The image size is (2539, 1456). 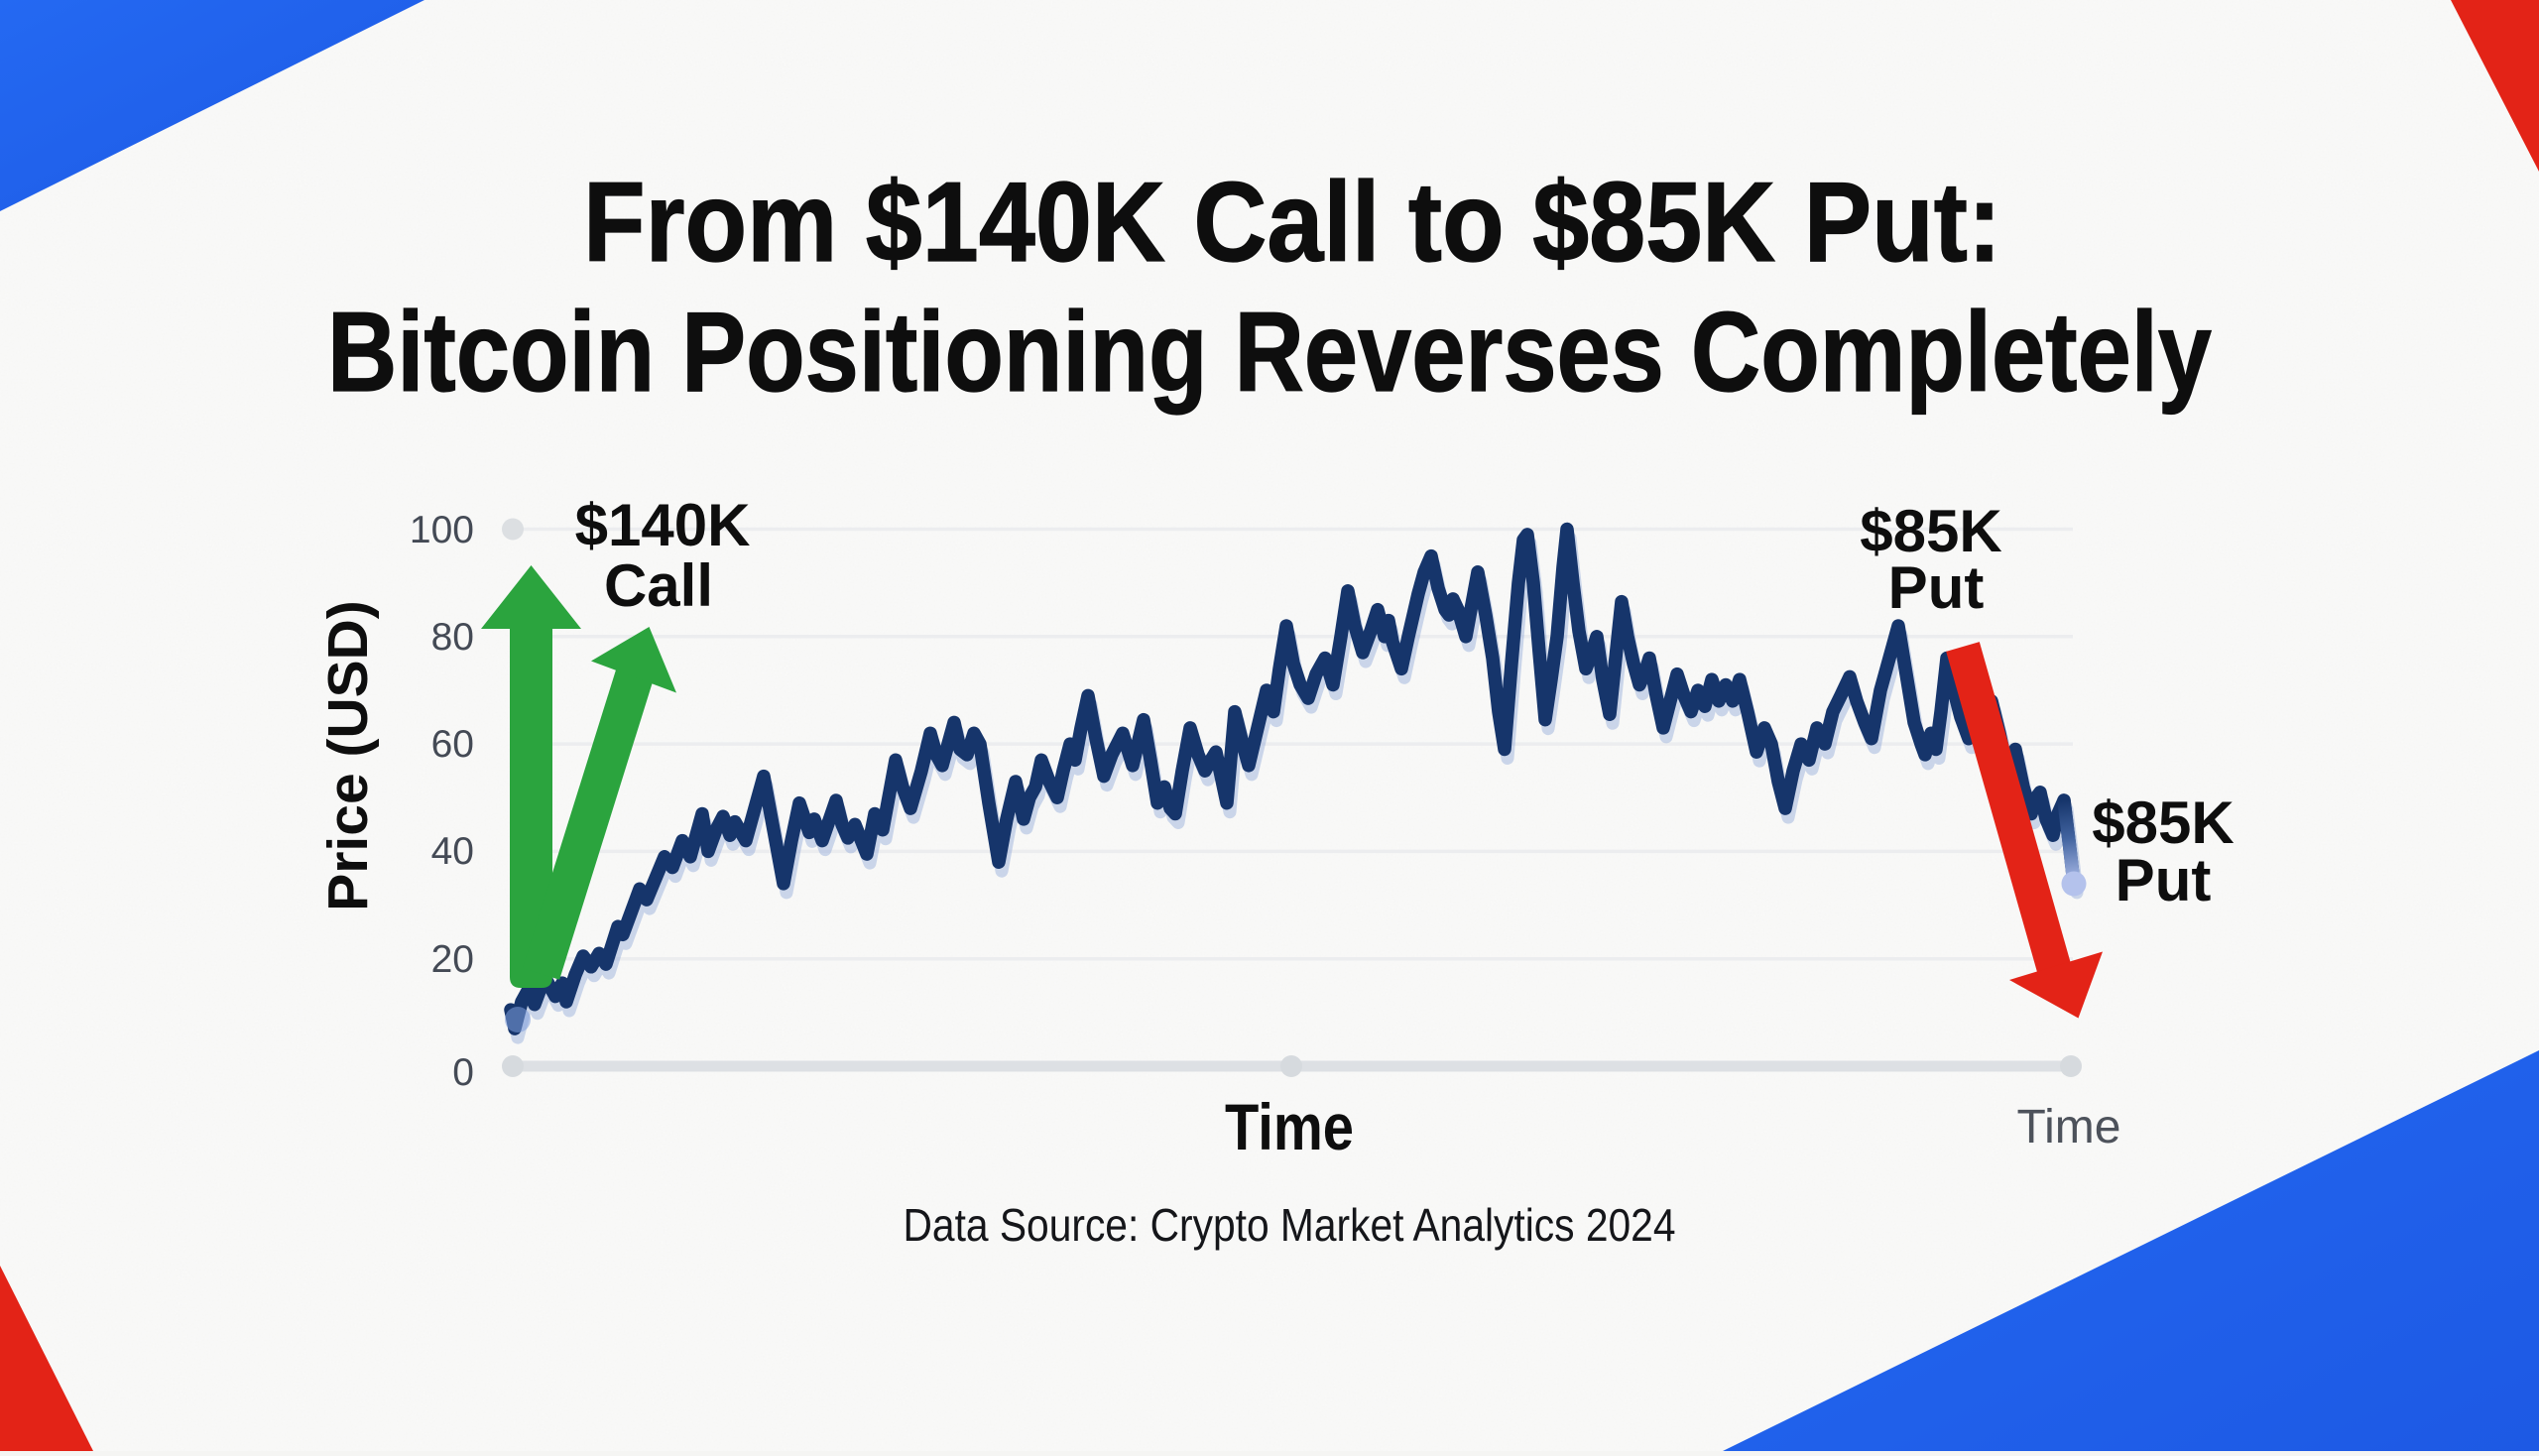 I want to click on svg-text: Price (USD), so click(x=348, y=755).